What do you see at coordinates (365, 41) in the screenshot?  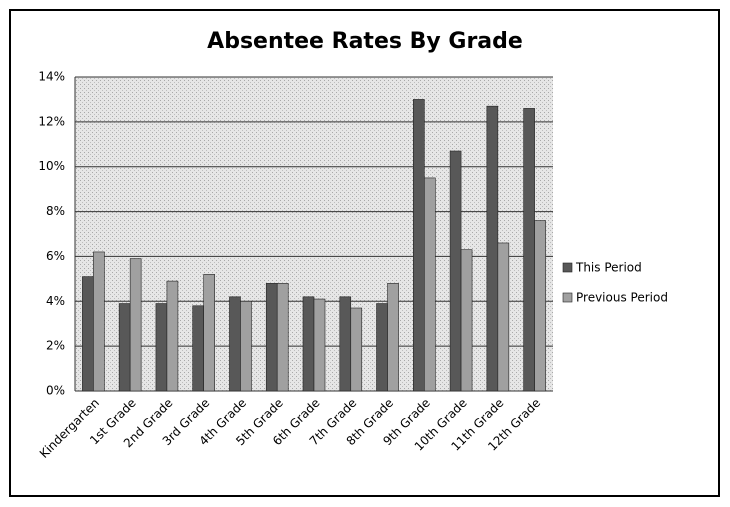 I see `chart-title: Absentee Rates By Grade` at bounding box center [365, 41].